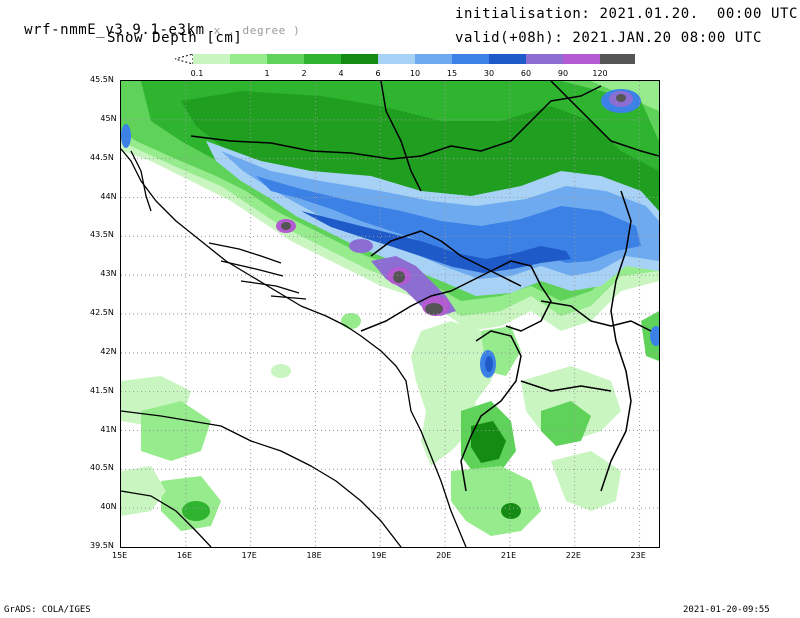  I want to click on latitude-label: 40N, so click(108, 507).